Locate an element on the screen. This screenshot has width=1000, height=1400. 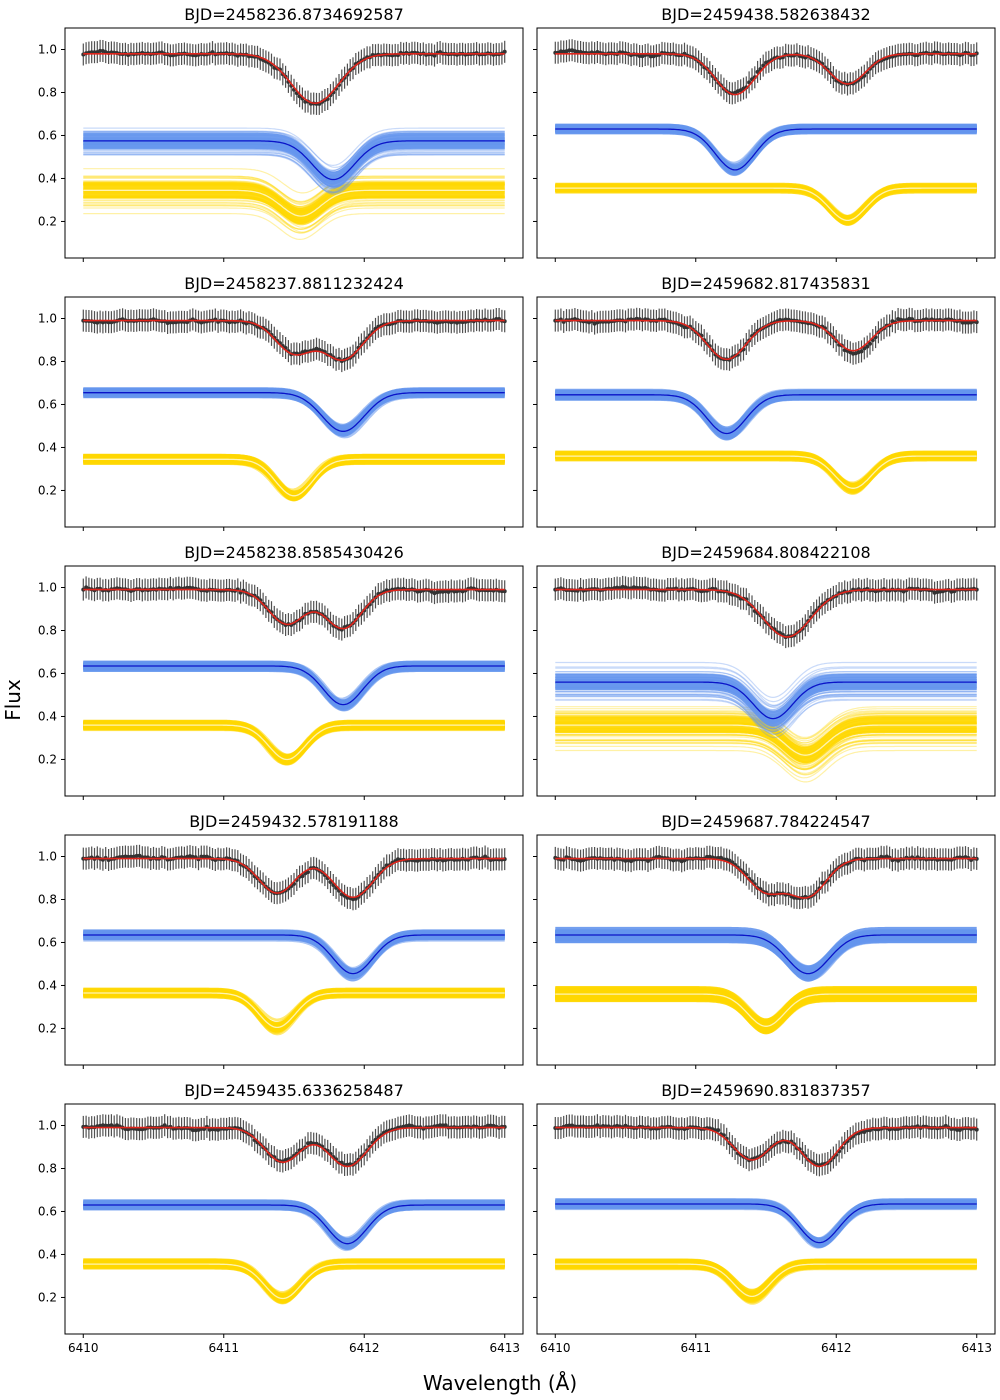
y-axis-label: Flux is located at coordinates (13, 700).